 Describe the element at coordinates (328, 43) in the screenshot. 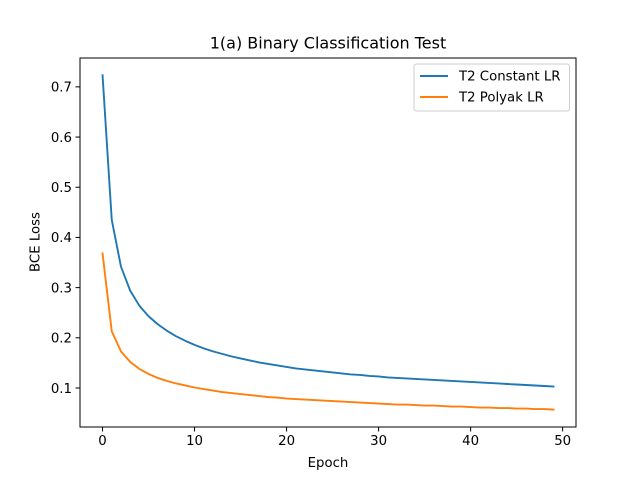

I see `chart-title: 1(a) Binary Classification Test` at that location.